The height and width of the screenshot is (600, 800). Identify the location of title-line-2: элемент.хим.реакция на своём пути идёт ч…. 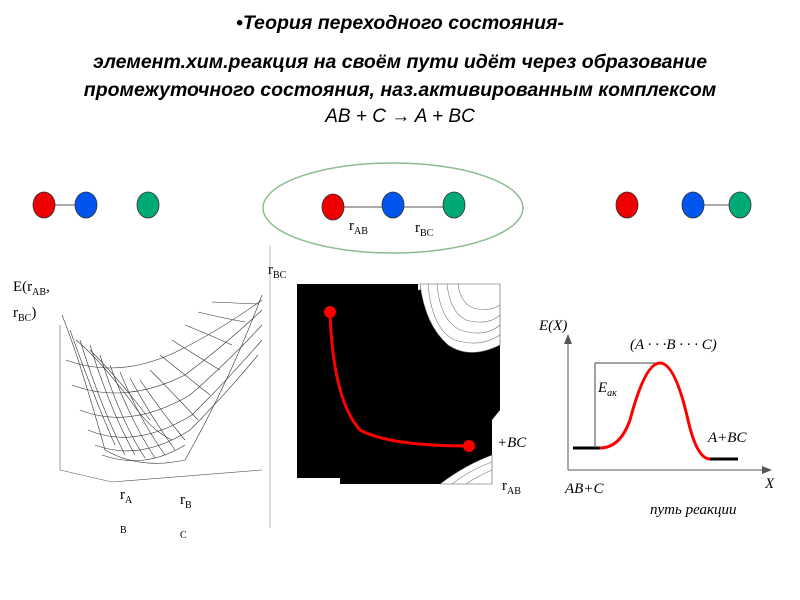
(400, 62).